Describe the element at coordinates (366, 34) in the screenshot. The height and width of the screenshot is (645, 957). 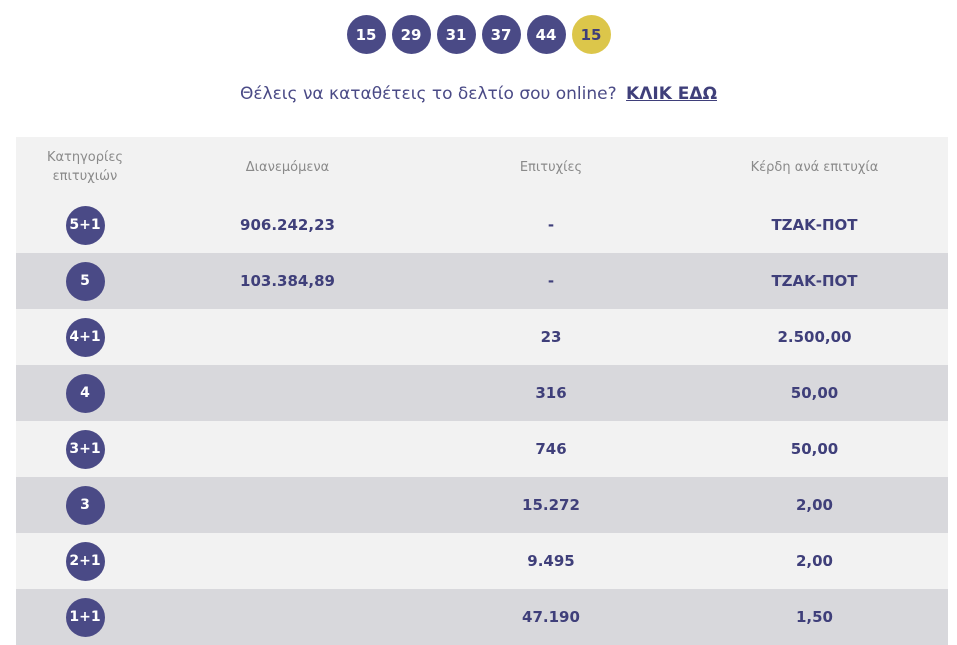
I see `number-ball: 15` at that location.